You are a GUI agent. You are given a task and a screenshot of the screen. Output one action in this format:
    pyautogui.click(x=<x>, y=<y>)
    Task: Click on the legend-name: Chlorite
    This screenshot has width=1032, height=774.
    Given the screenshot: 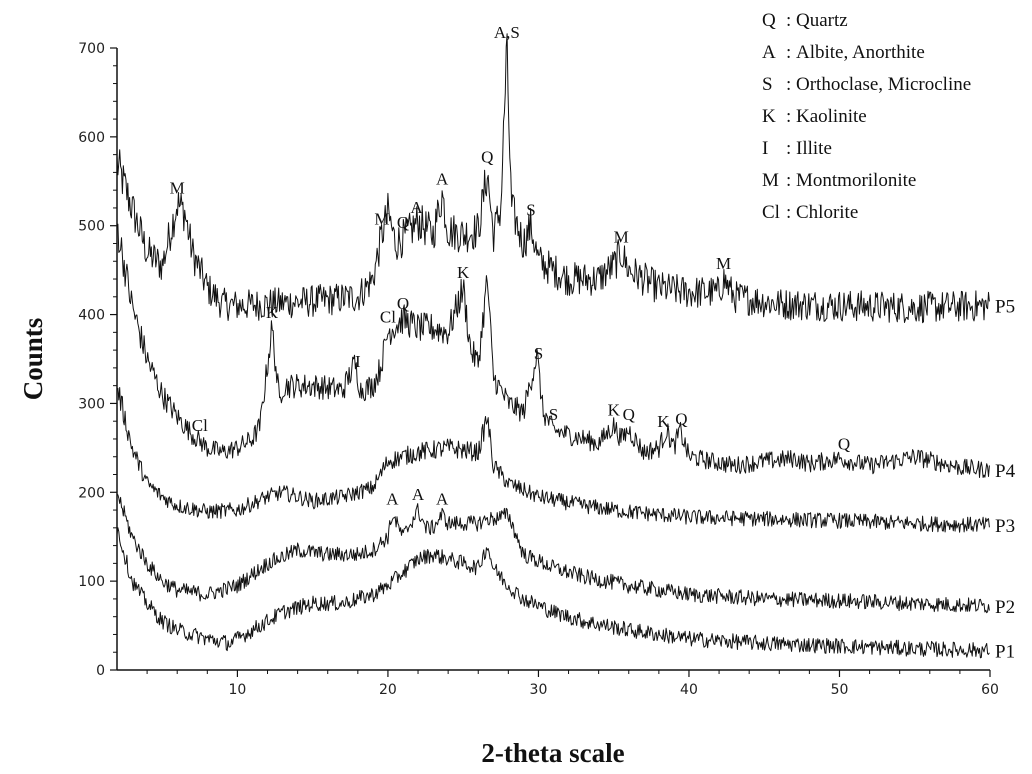 What is the action you would take?
    pyautogui.click(x=827, y=212)
    